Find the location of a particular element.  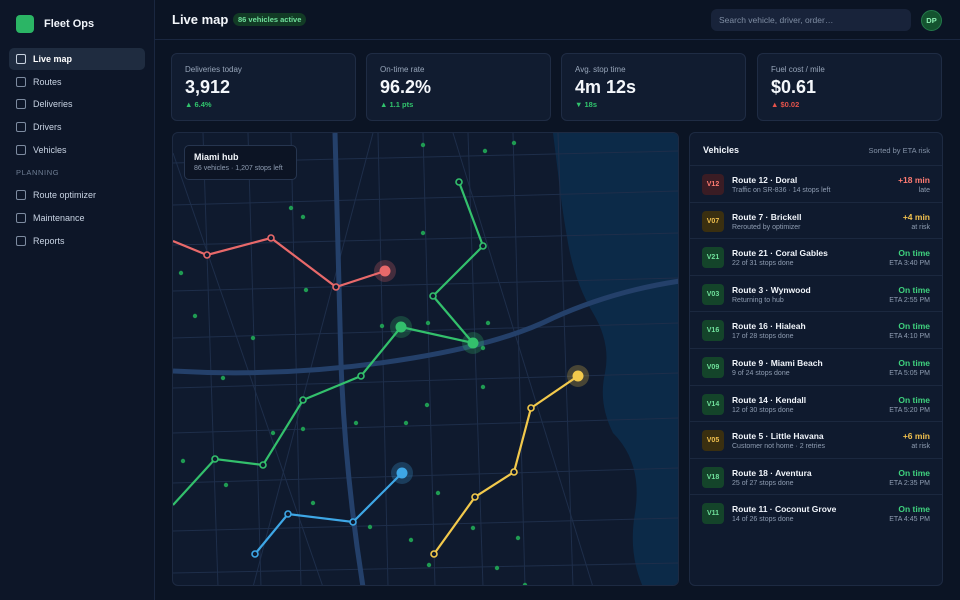

kpi-on-time-rate: On-time rate 96.2% ▲ 1.1 pts is located at coordinates (458, 87).